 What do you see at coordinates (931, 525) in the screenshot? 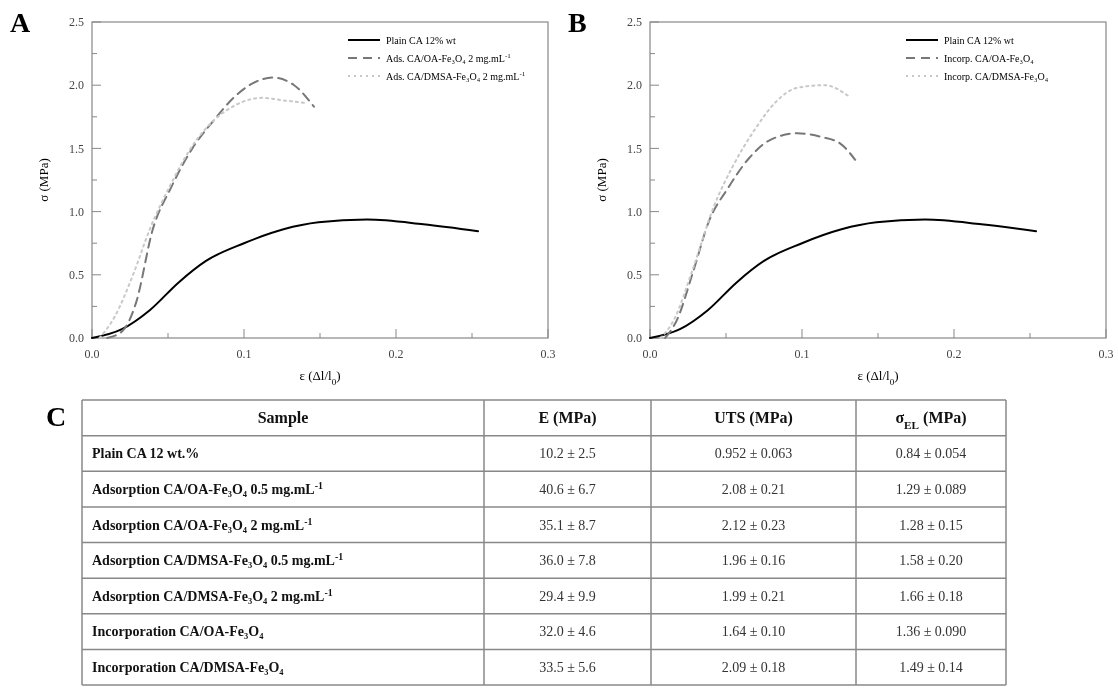
I see `text: 1.28 ± 0.15` at bounding box center [931, 525].